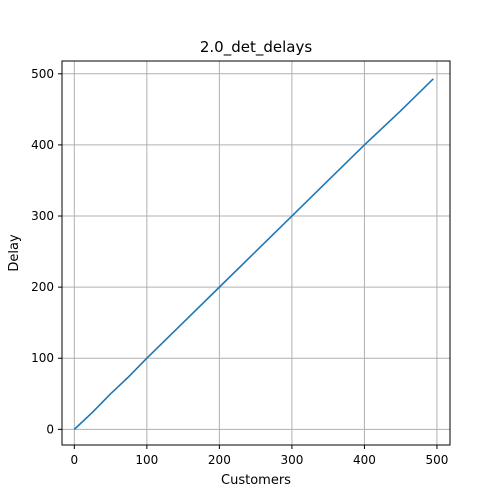  What do you see at coordinates (436, 460) in the screenshot?
I see `x-tick-label: 500` at bounding box center [436, 460].